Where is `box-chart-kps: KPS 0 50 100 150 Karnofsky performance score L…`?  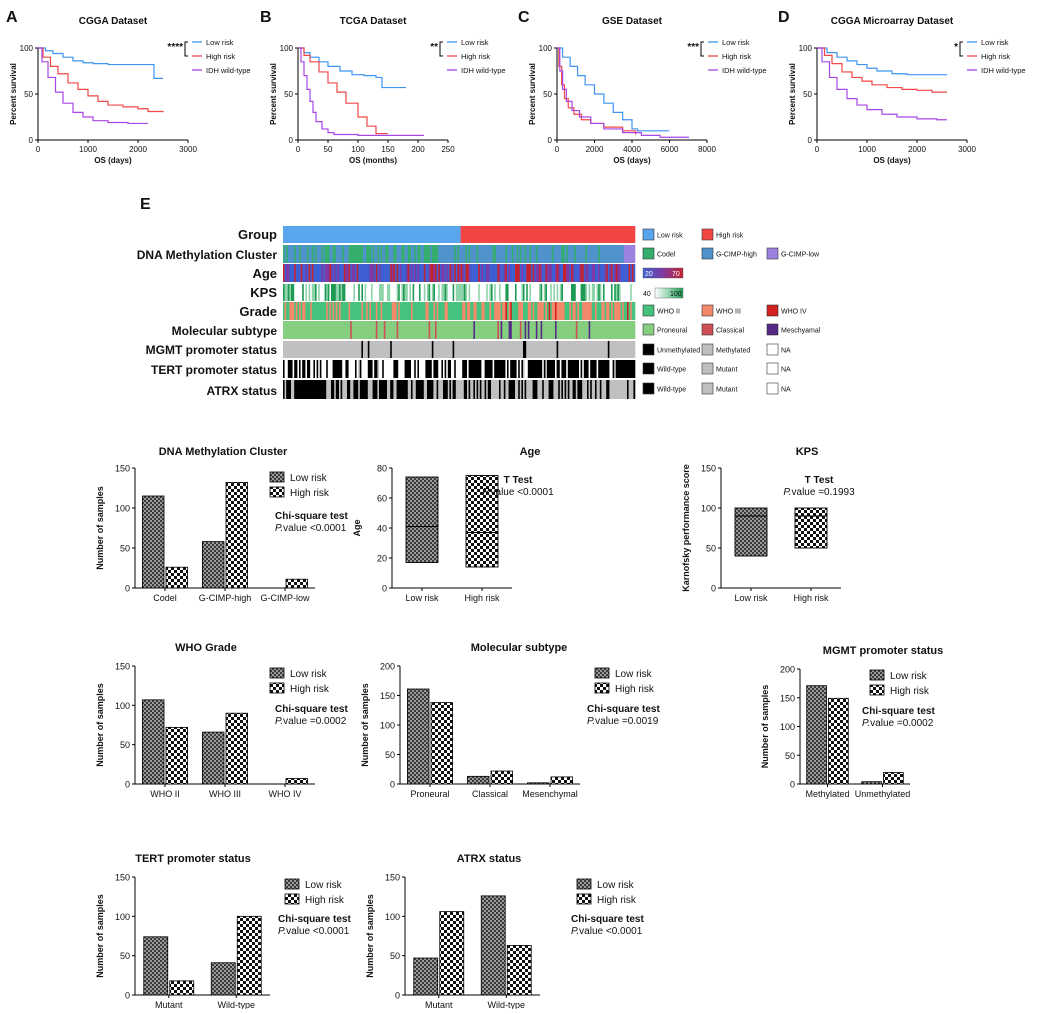 box-chart-kps: KPS 0 50 100 150 Karnofsky performance score L… is located at coordinates (768, 524).